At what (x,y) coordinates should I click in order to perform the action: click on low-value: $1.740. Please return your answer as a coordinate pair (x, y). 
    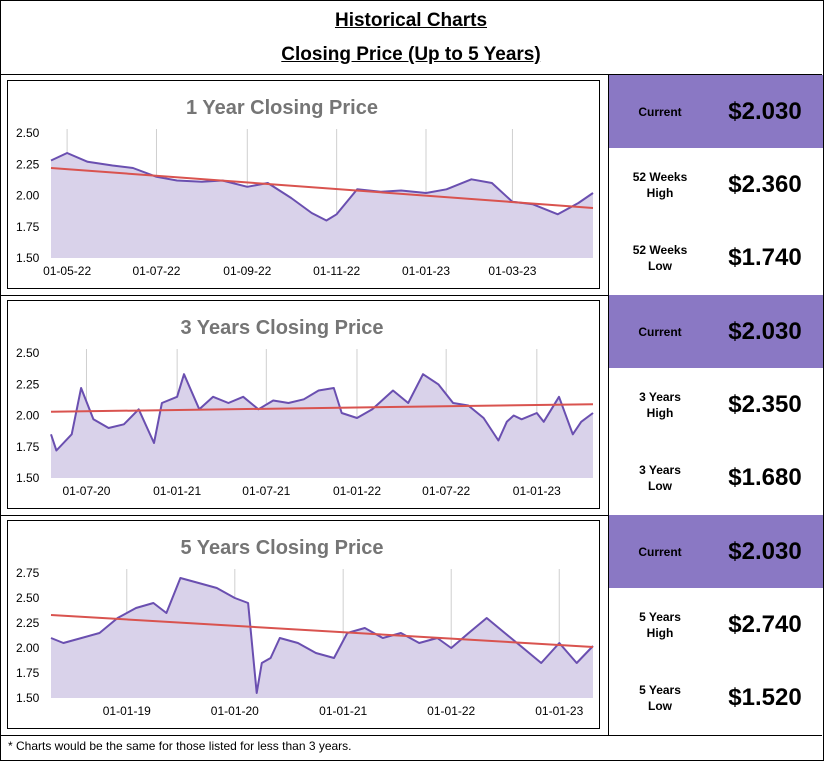
    Looking at the image, I should click on (765, 257).